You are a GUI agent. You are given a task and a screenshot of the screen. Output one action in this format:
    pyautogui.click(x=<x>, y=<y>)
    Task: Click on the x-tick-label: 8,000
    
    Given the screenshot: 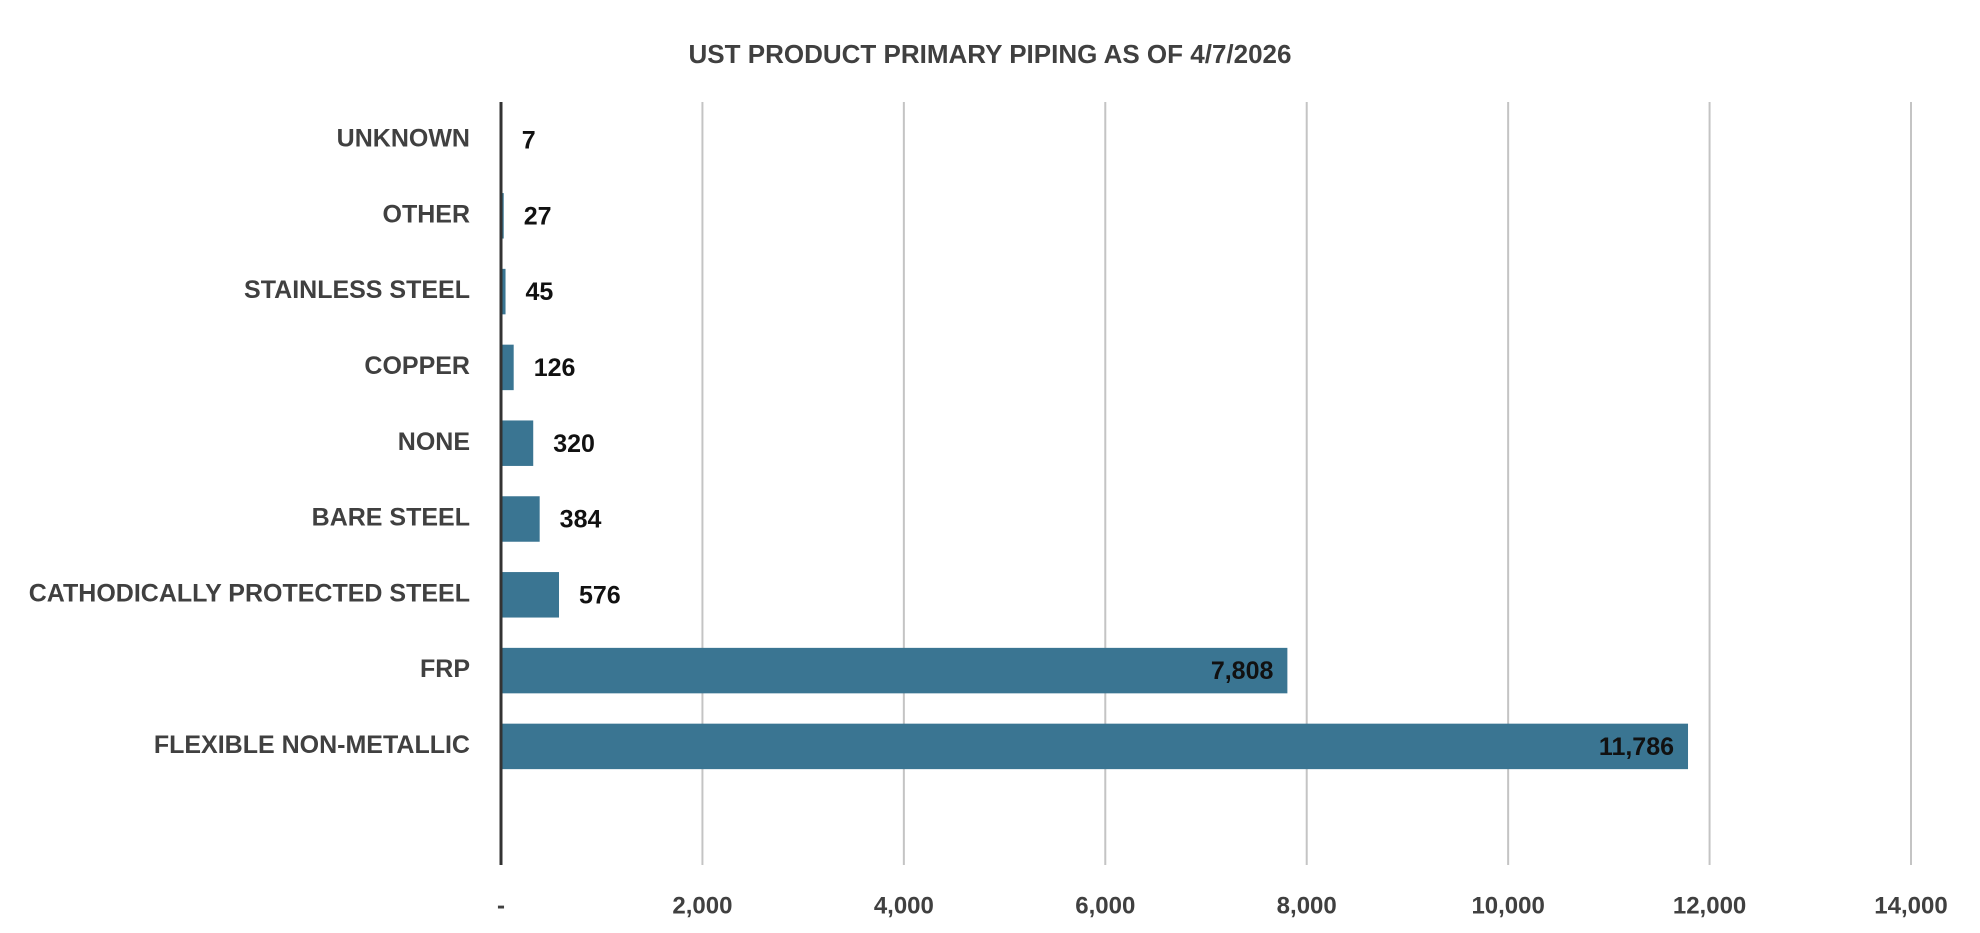 What is the action you would take?
    pyautogui.click(x=1307, y=905)
    